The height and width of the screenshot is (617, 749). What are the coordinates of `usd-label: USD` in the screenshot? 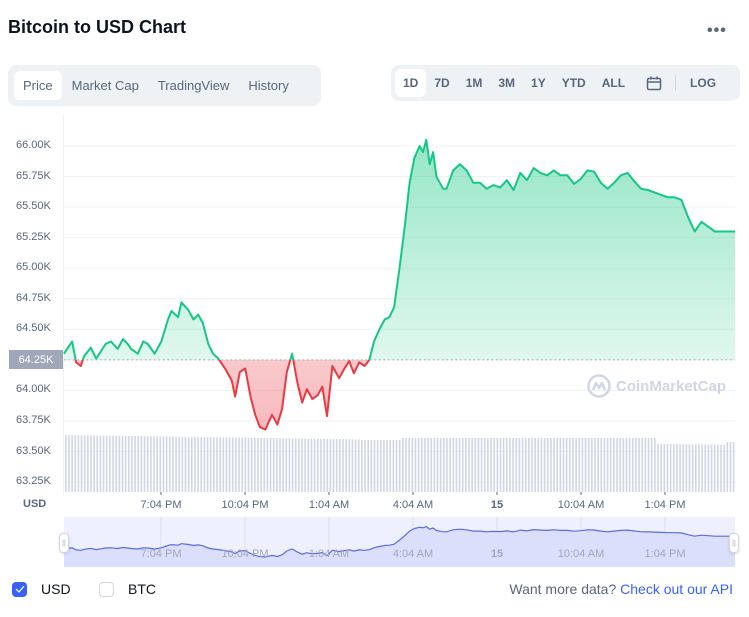 It's located at (56, 589).